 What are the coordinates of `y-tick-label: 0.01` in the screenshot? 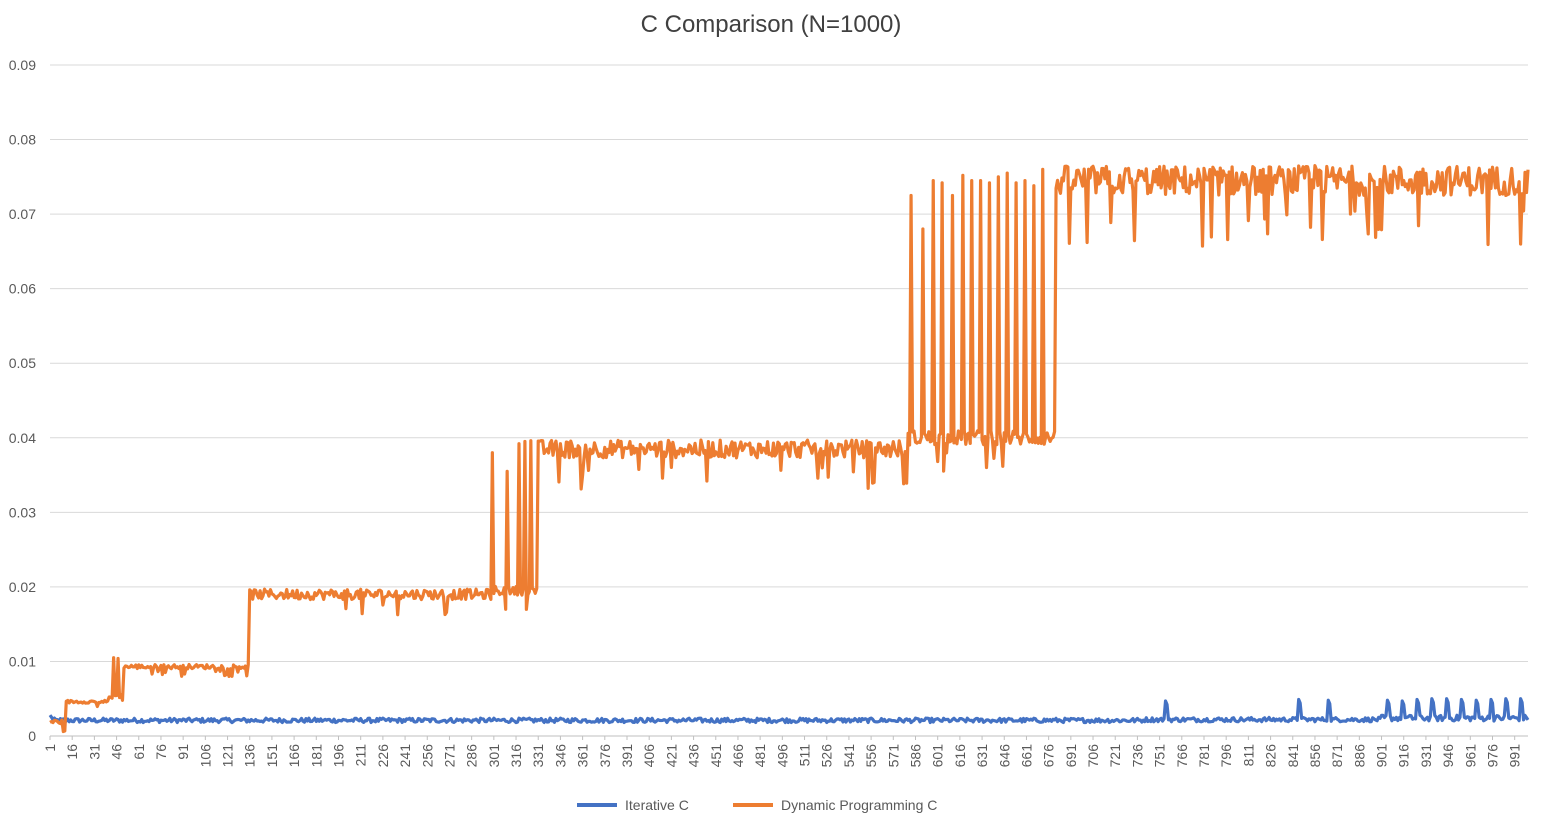 It's located at (22, 661).